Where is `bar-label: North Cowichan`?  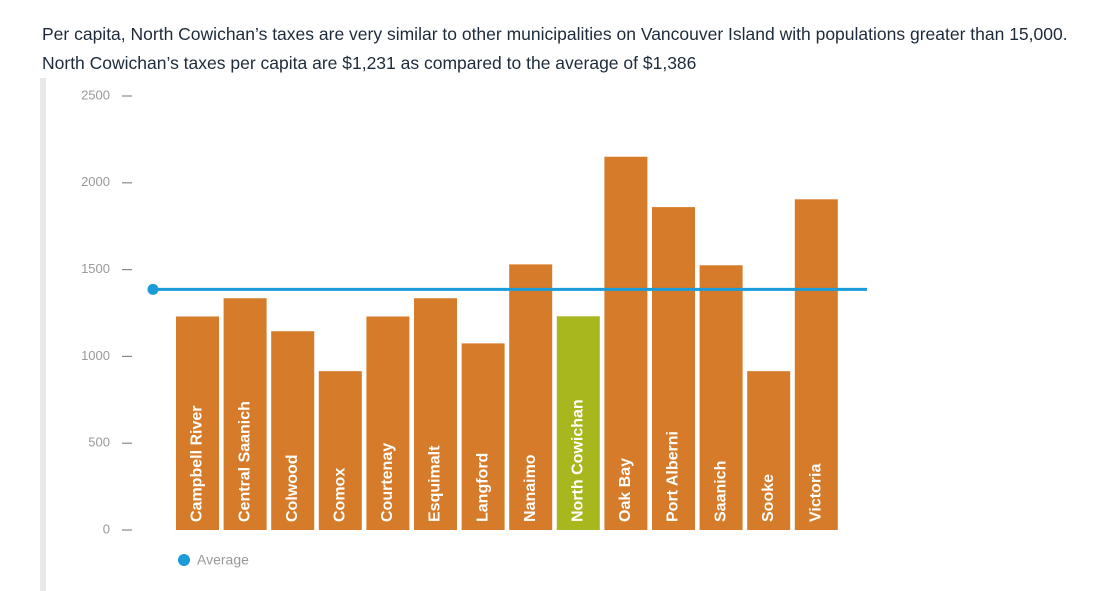 bar-label: North Cowichan is located at coordinates (578, 460).